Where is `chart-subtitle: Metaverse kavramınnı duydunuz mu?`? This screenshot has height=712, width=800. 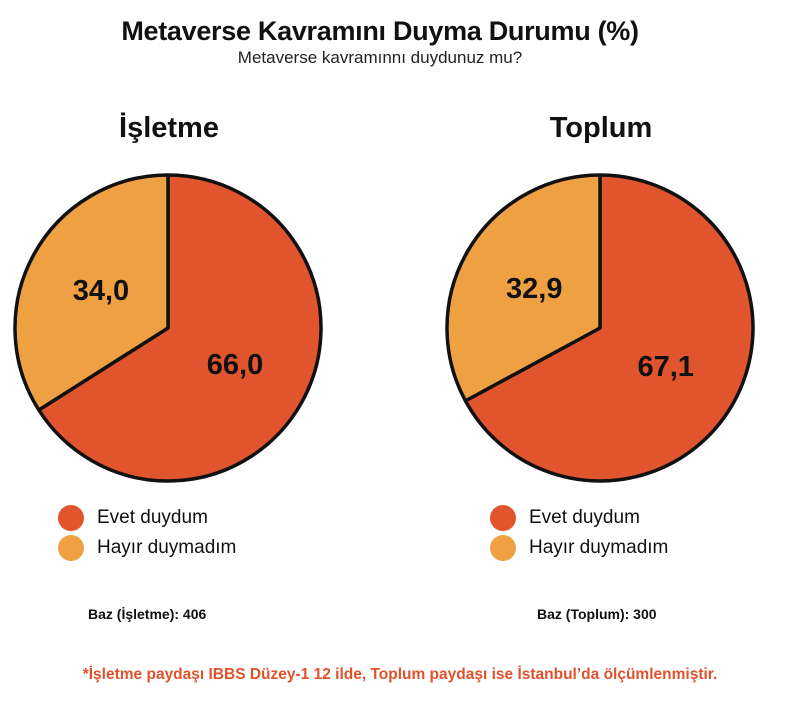 chart-subtitle: Metaverse kavramınnı duydunuz mu? is located at coordinates (380, 57).